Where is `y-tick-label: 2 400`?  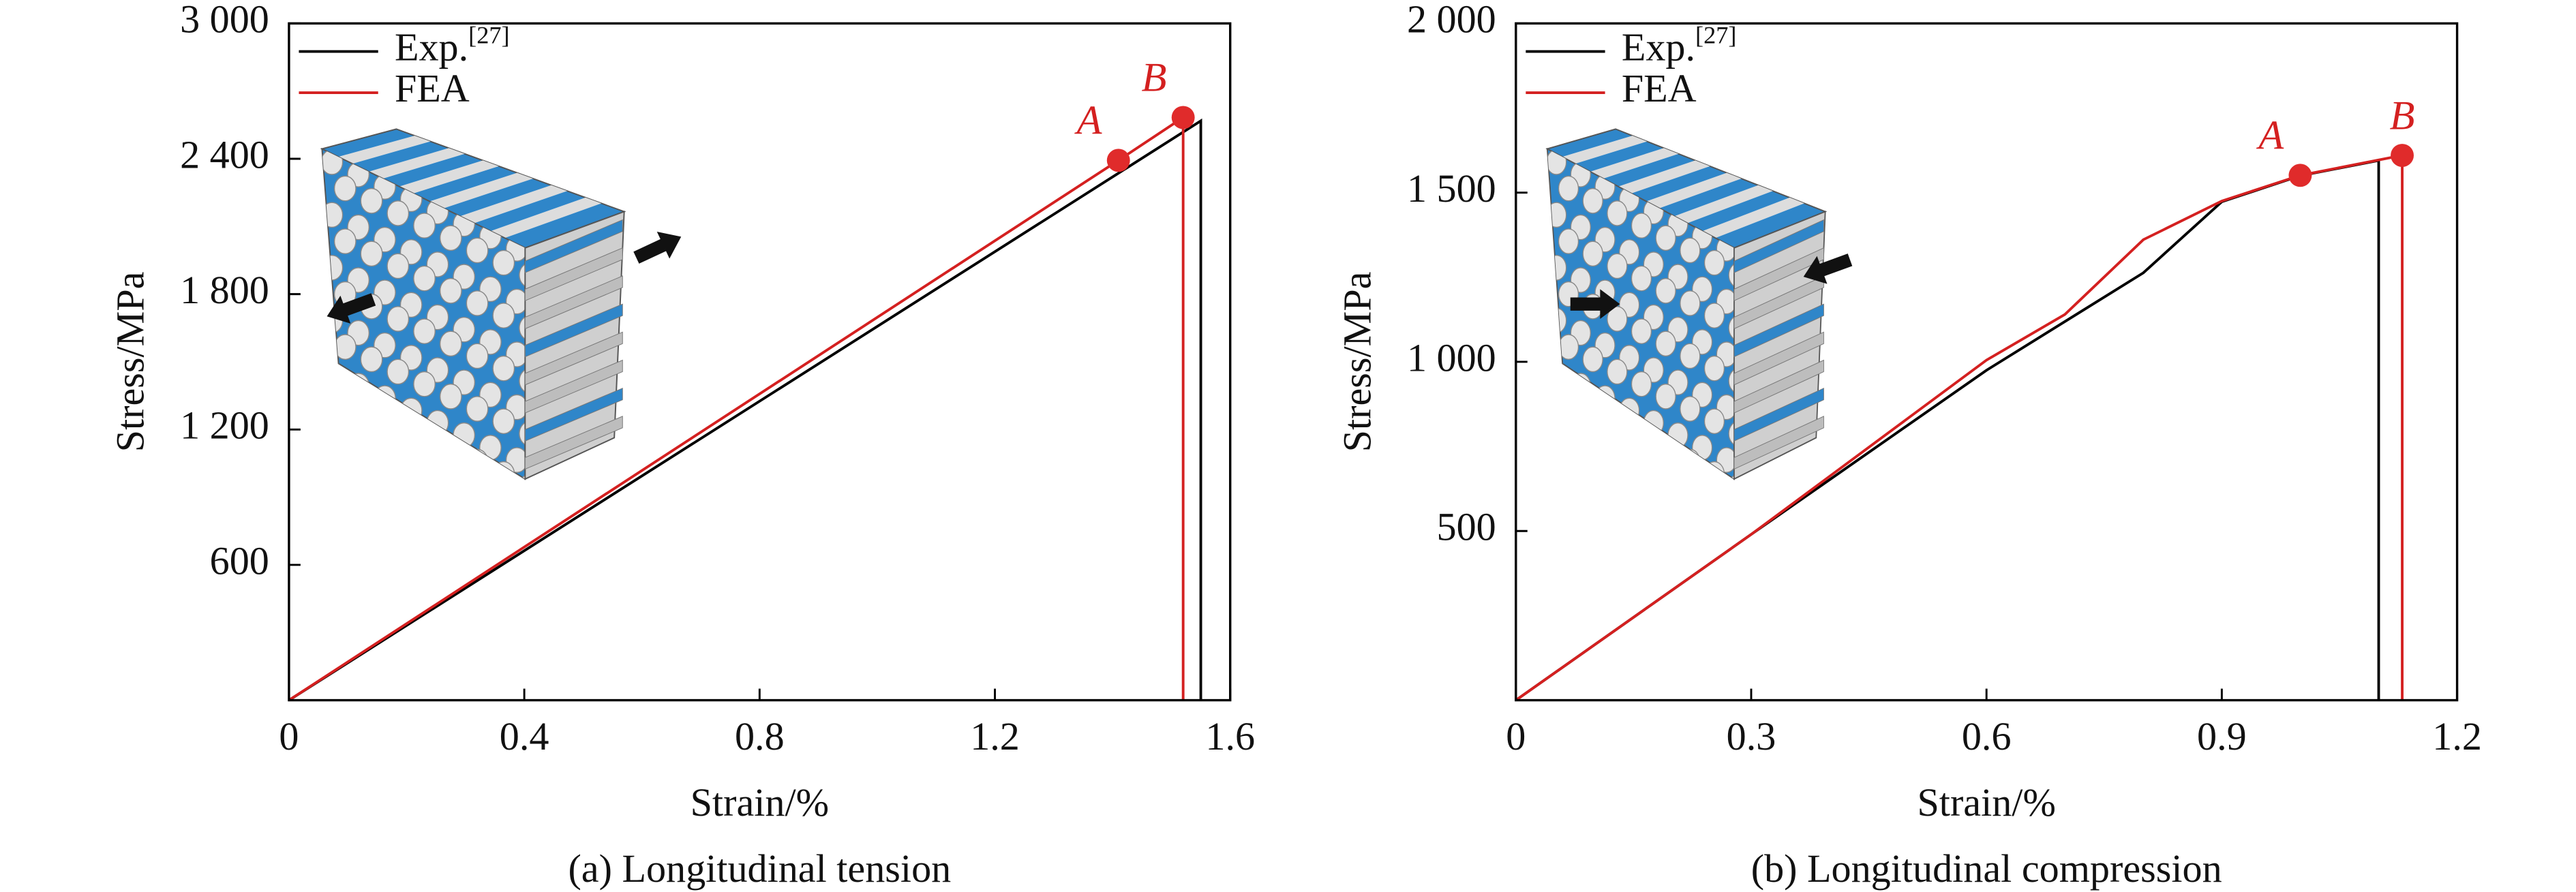 y-tick-label: 2 400 is located at coordinates (225, 154).